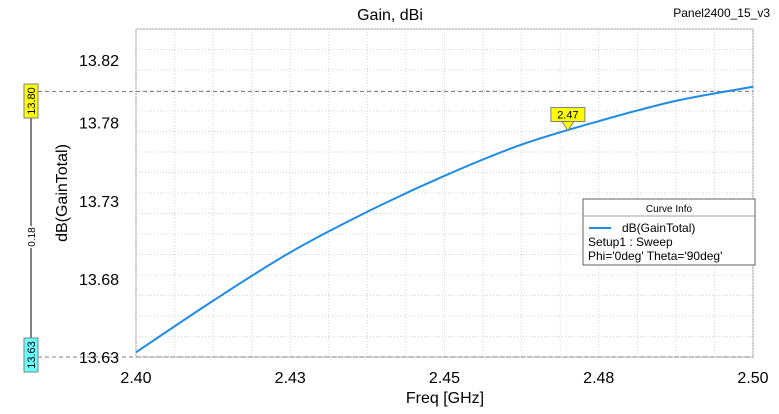 The image size is (779, 414). I want to click on cursor-top-value: 13.80, so click(32, 101).